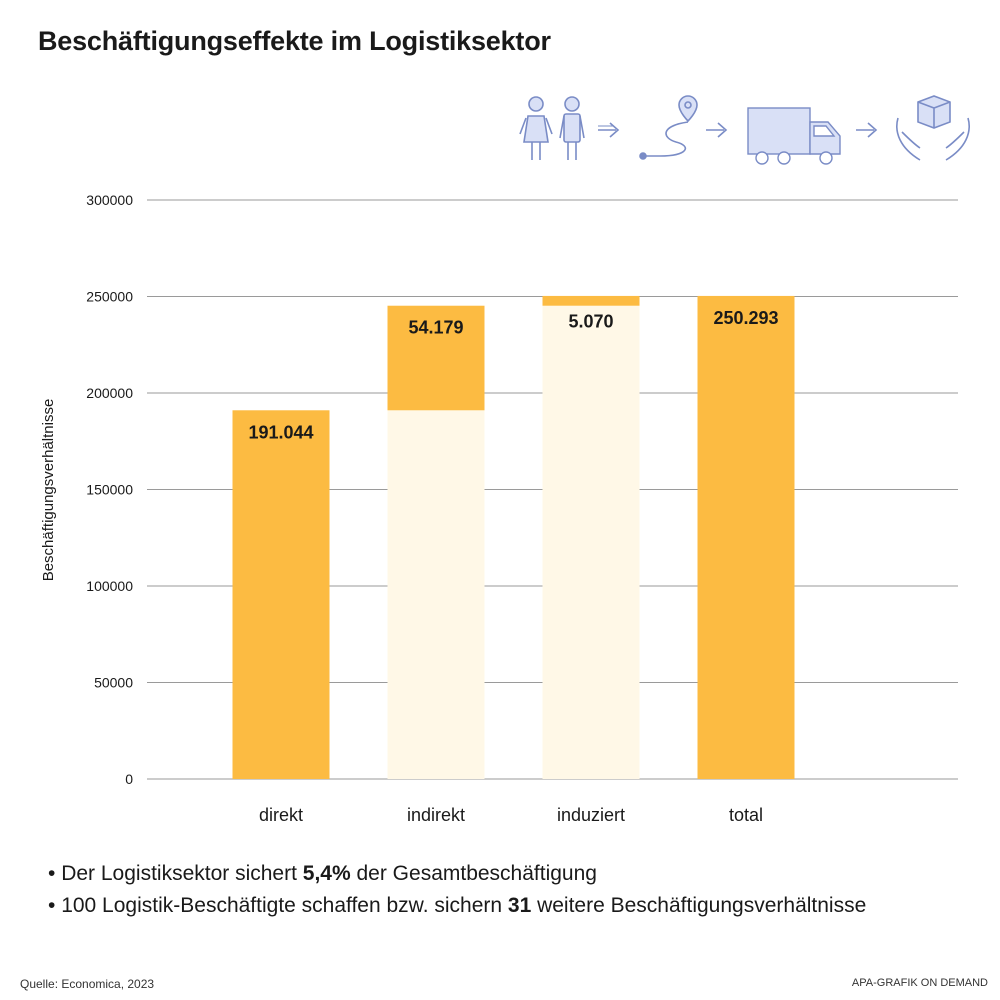 This screenshot has width=1000, height=1000. What do you see at coordinates (746, 815) in the screenshot?
I see `category-label-total: total` at bounding box center [746, 815].